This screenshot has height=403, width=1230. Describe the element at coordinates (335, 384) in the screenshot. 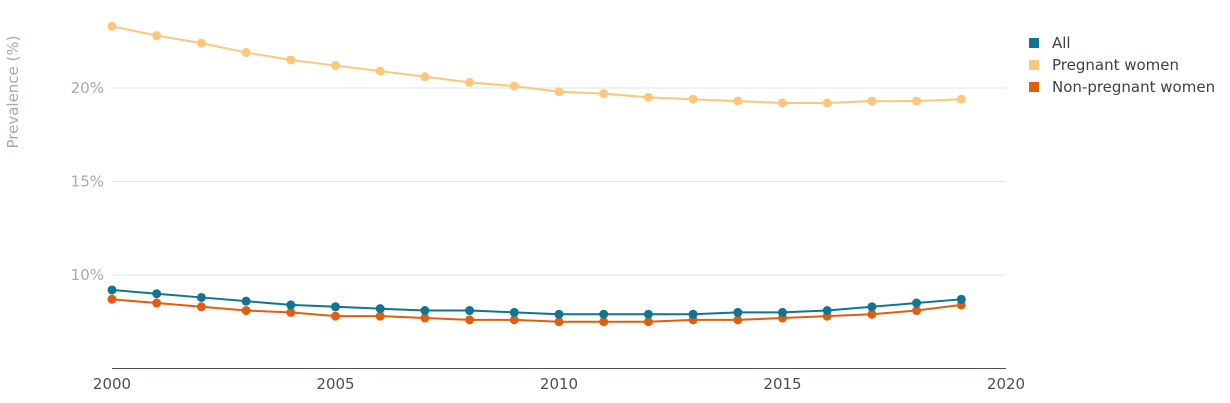

I see `x-tick-label: 2005` at that location.